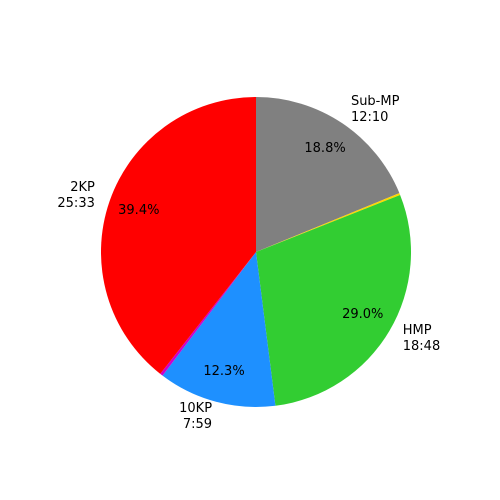 The image size is (500, 500). I want to click on slice-label: 2KP 25:33, so click(76, 196).